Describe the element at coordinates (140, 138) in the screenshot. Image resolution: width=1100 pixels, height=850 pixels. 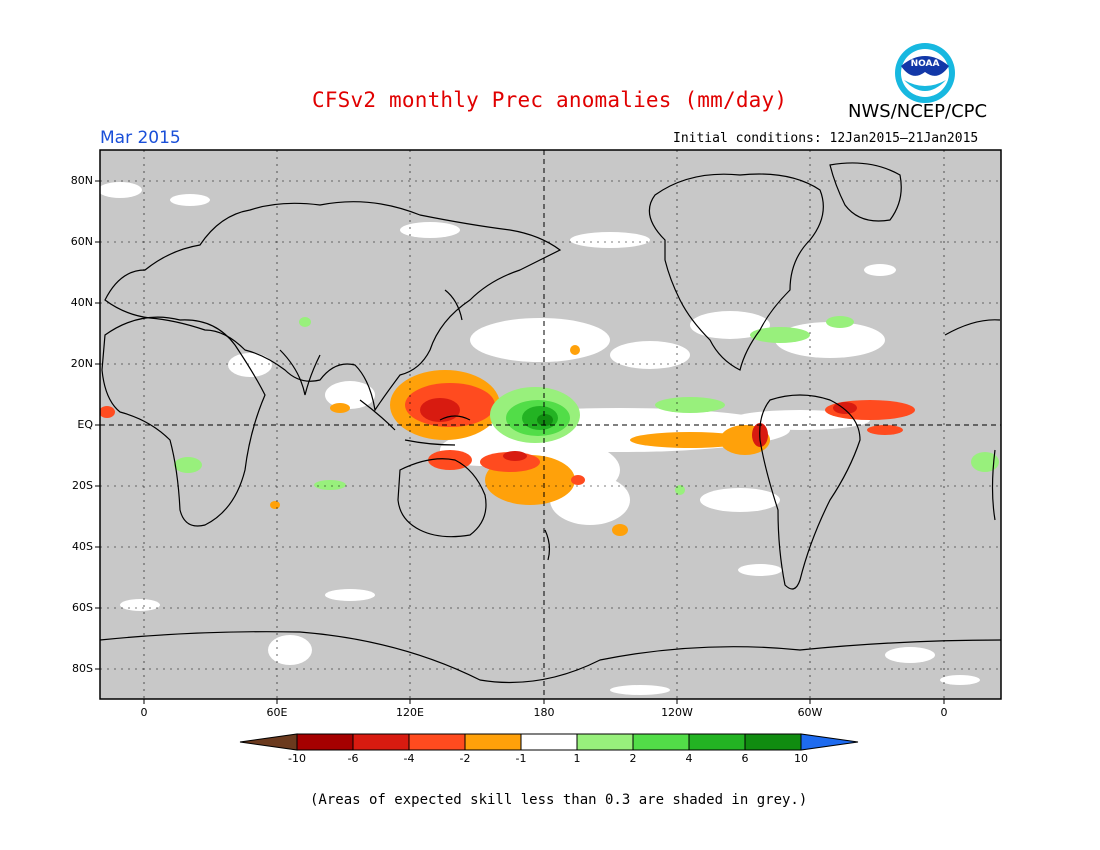
I see `valid-month: Mar 2015` at that location.